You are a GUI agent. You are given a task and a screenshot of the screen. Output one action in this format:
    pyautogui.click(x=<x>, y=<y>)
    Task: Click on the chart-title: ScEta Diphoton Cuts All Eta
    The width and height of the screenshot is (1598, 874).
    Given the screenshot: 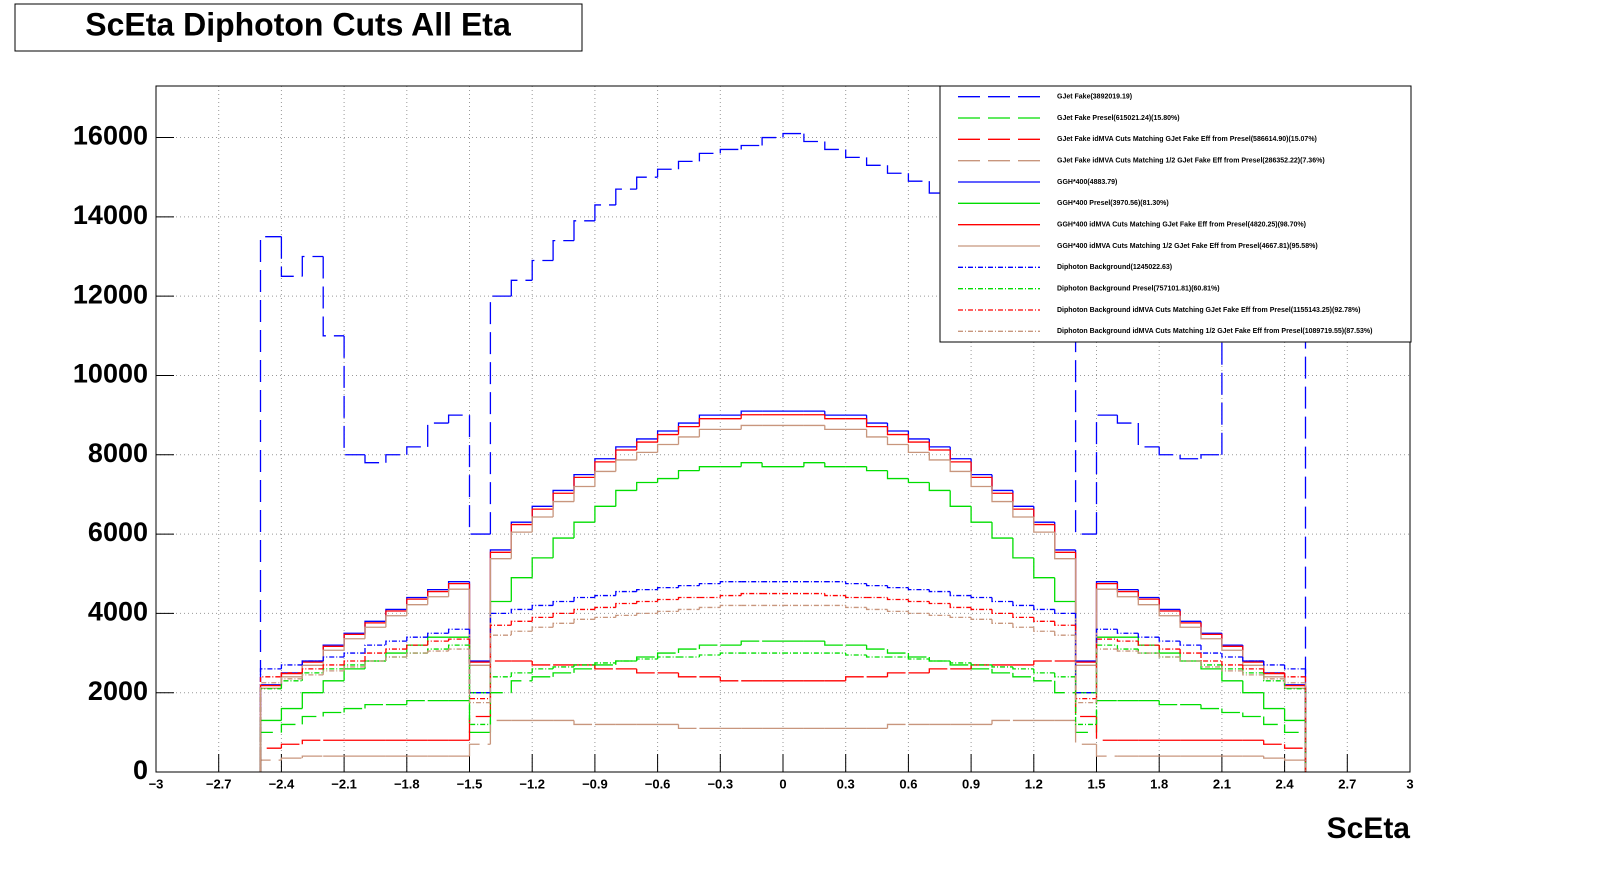 What is the action you would take?
    pyautogui.click(x=298, y=24)
    